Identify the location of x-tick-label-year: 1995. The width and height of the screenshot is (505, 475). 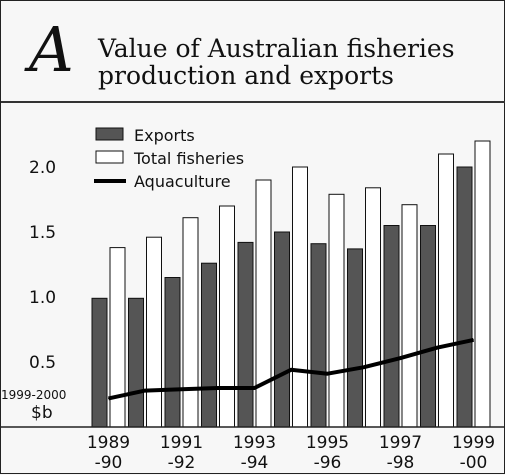
(327, 443).